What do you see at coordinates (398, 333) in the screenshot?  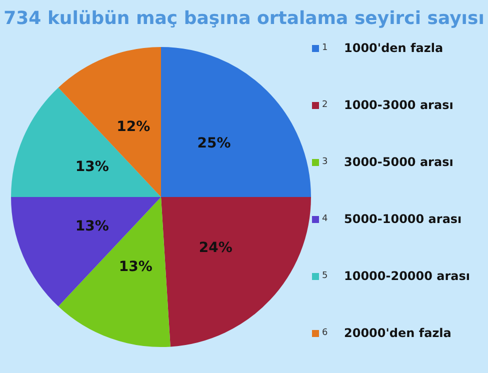 I see `legend-label: 20000'den fazla` at bounding box center [398, 333].